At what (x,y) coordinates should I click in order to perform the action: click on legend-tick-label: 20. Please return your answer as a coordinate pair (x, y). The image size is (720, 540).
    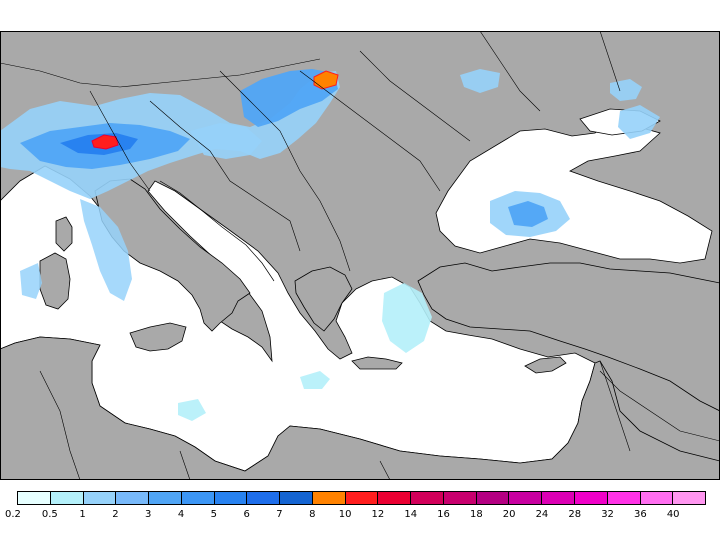
    Looking at the image, I should click on (509, 514).